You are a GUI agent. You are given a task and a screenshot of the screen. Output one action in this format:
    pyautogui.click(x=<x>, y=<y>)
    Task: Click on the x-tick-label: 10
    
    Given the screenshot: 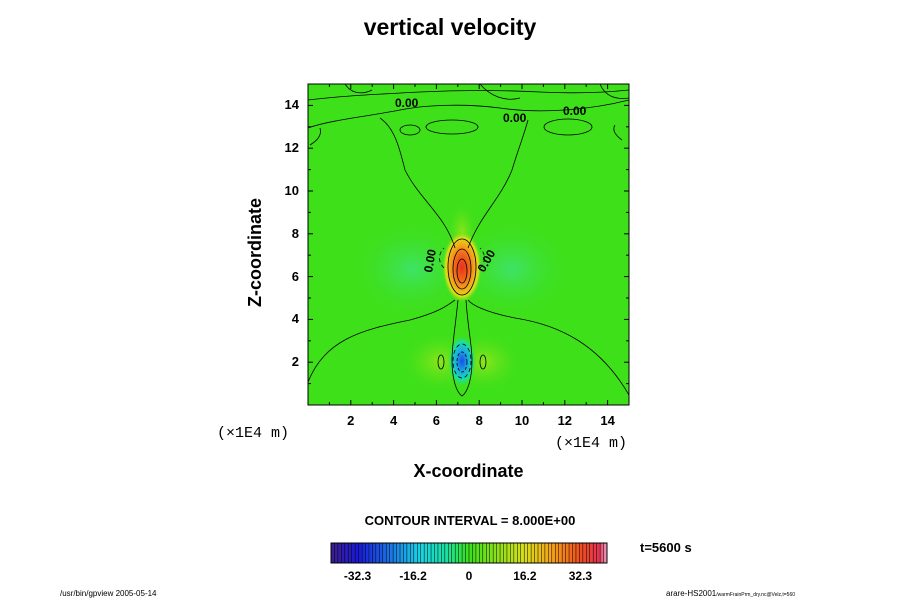 What is the action you would take?
    pyautogui.click(x=522, y=420)
    